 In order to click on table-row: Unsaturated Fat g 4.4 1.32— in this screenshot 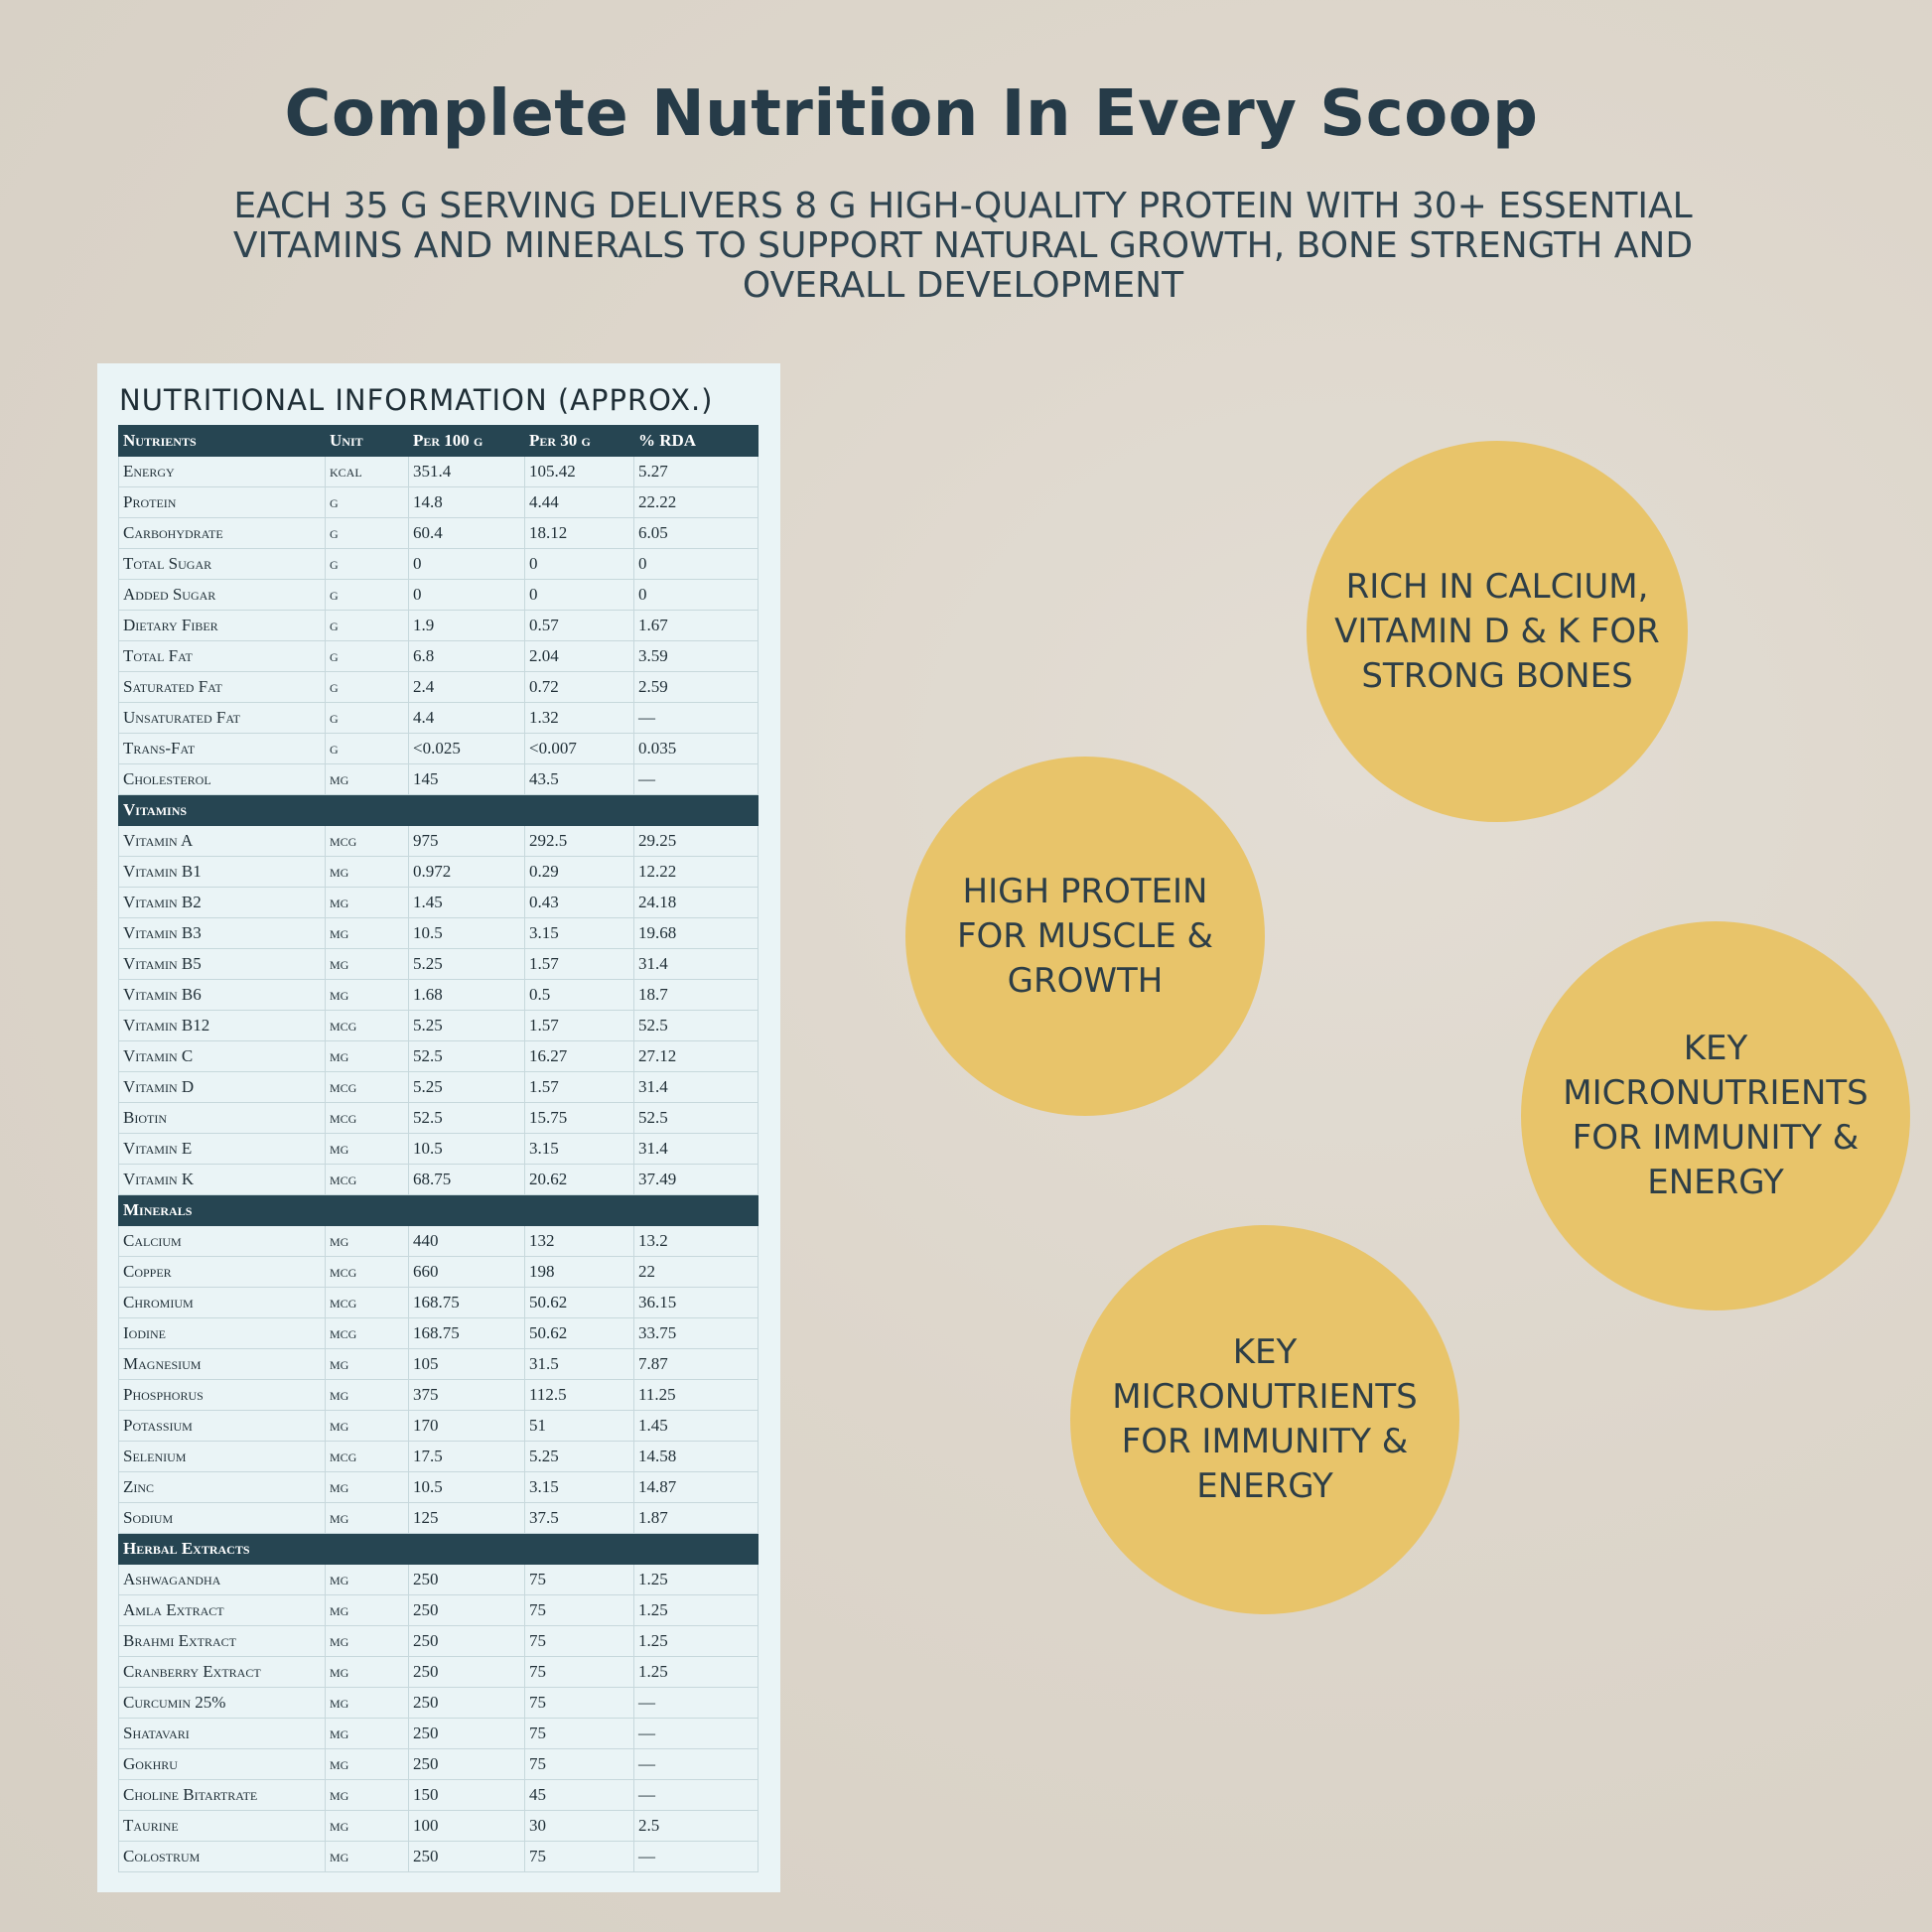, I will do `click(438, 718)`.